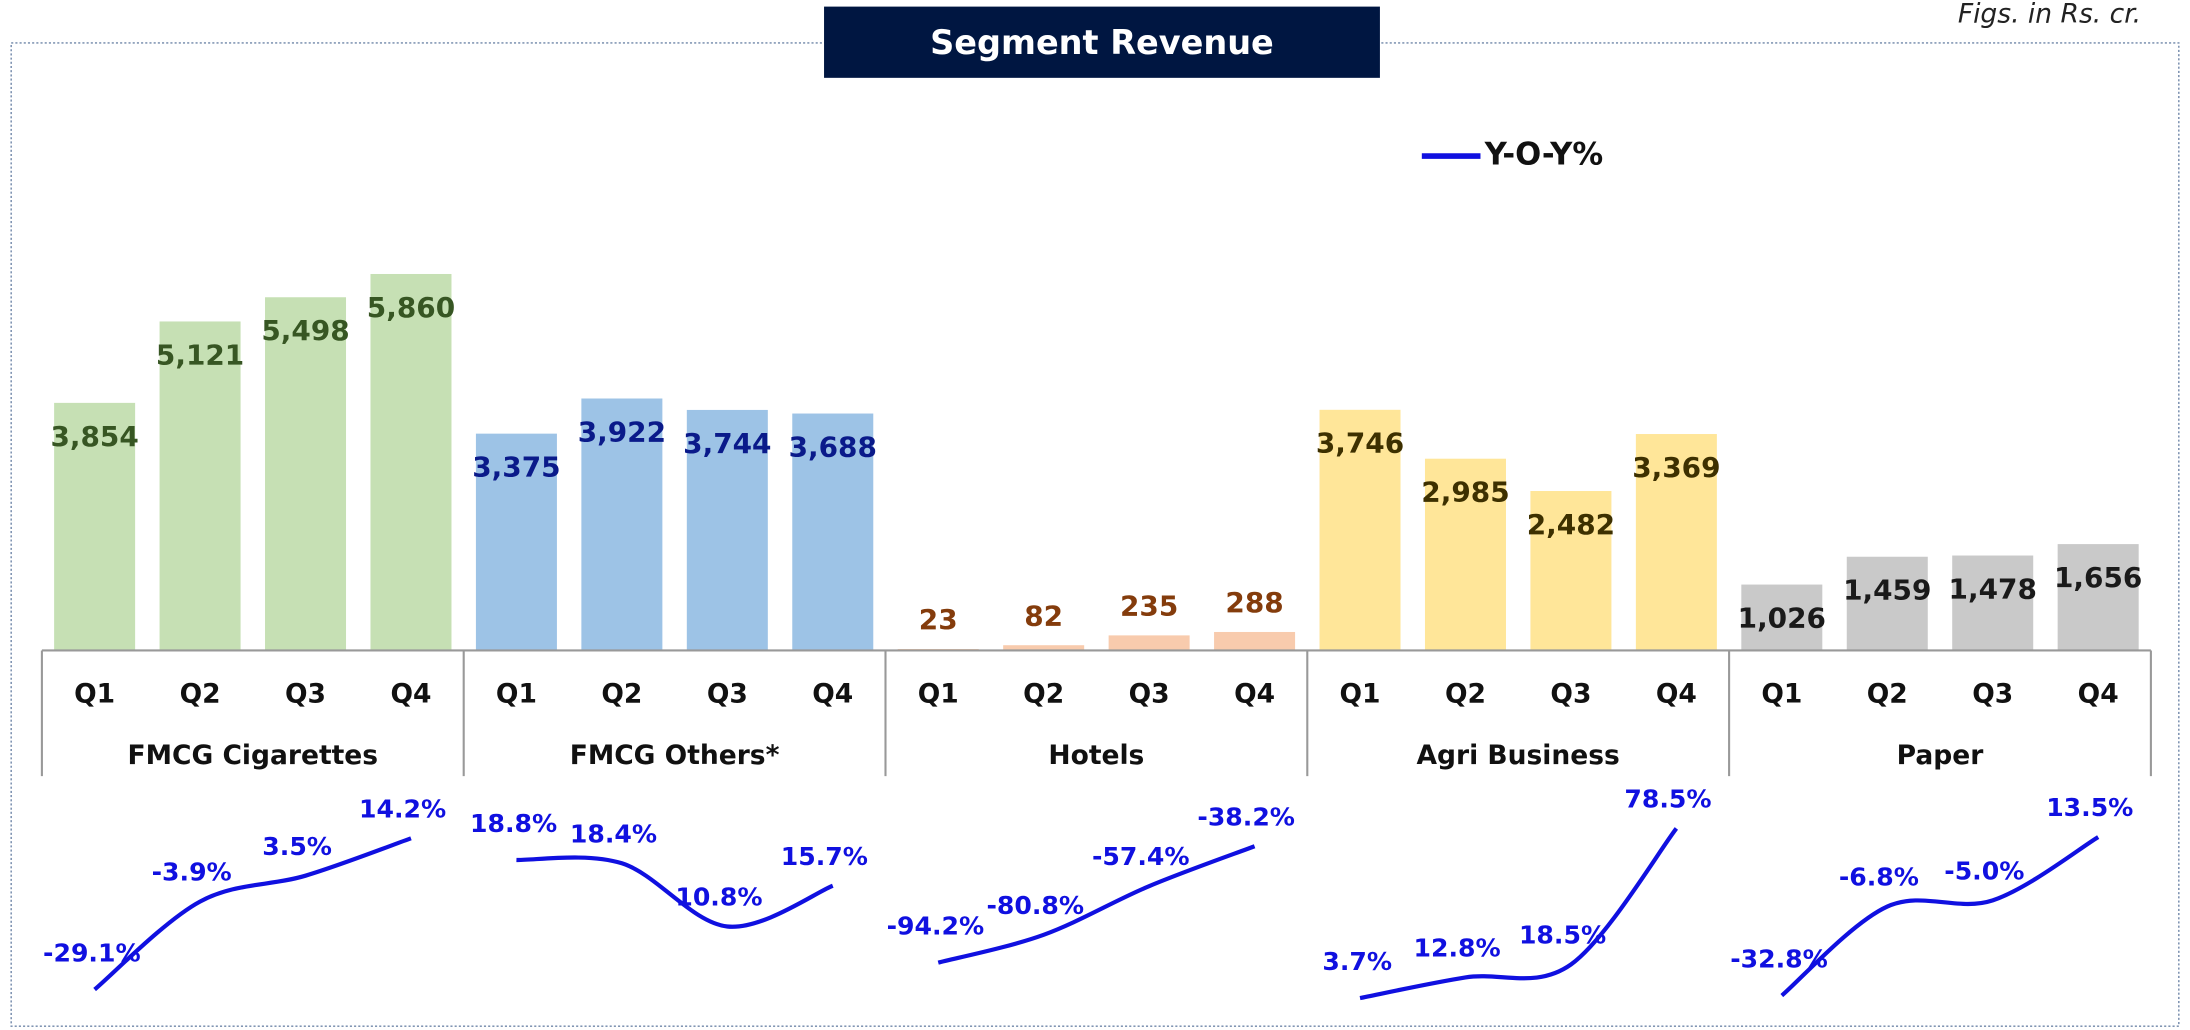  Describe the element at coordinates (1096, 755) in the screenshot. I see `group-label: Hotels` at that location.